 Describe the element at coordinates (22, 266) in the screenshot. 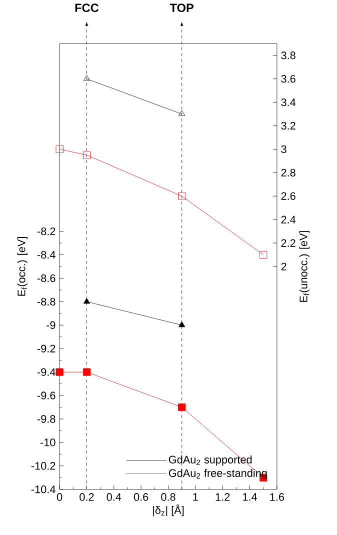

I see `y-axis-title: E$_{f}$(occ.) [eV]` at that location.